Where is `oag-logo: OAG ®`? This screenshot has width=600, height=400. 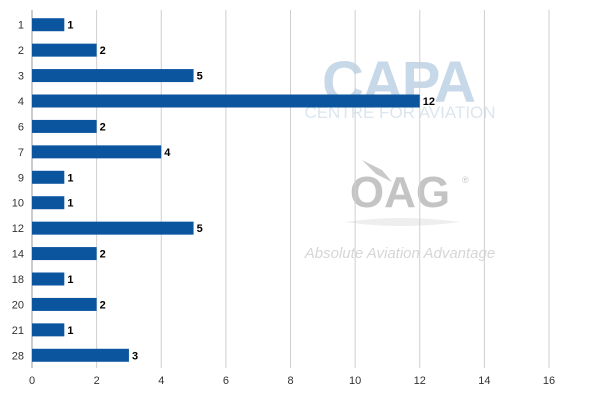 oag-logo: OAG ® is located at coordinates (407, 193).